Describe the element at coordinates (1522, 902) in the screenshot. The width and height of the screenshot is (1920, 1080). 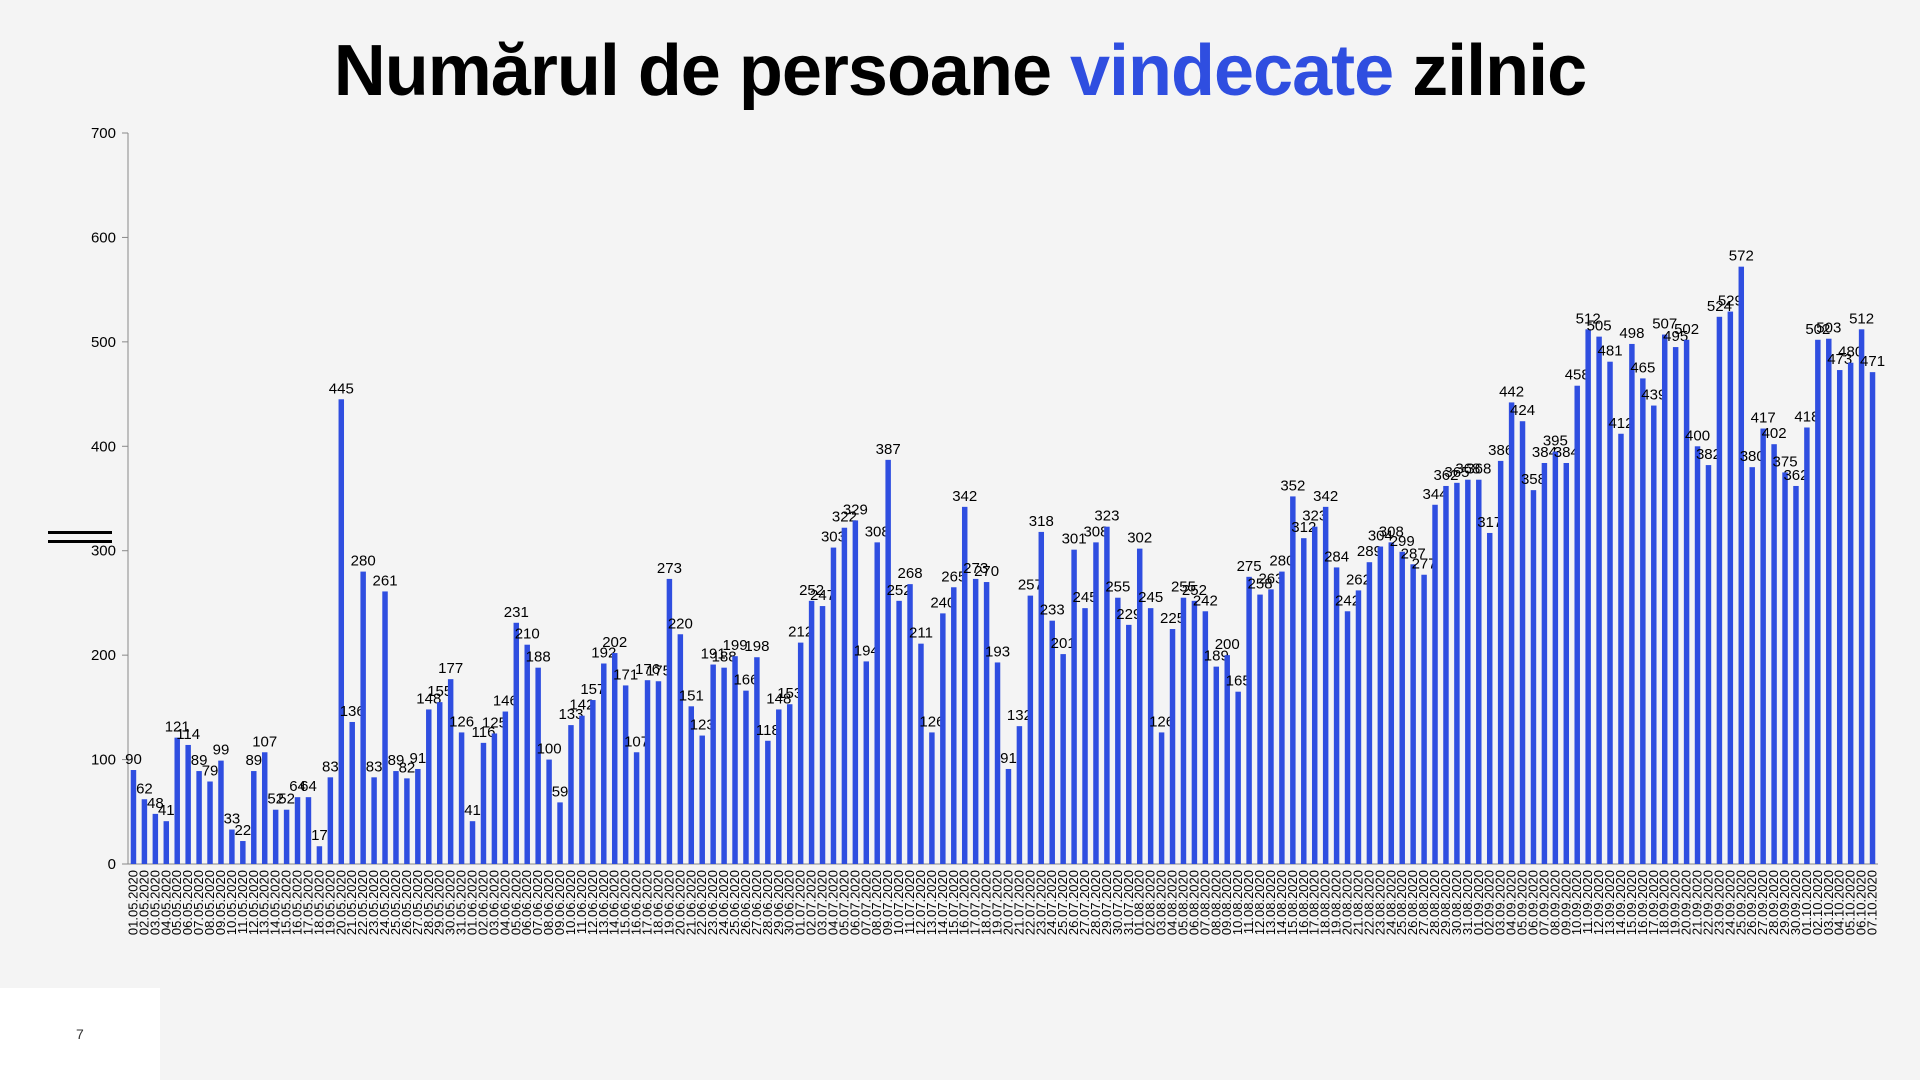
I see `x-tick-label: 05.09.2020` at that location.